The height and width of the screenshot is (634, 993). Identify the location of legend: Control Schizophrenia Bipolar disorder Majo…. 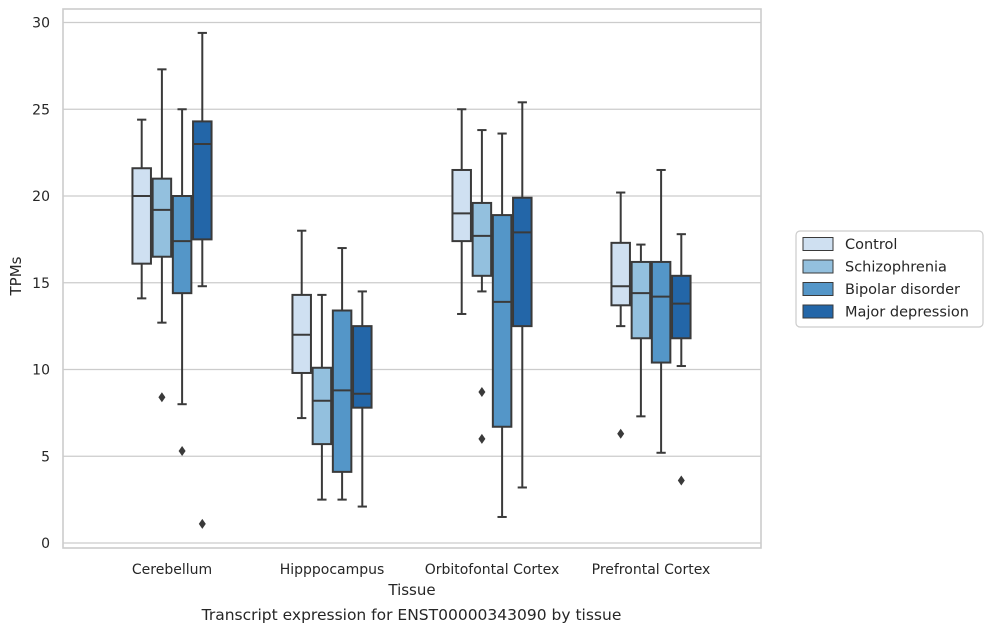
(889, 279).